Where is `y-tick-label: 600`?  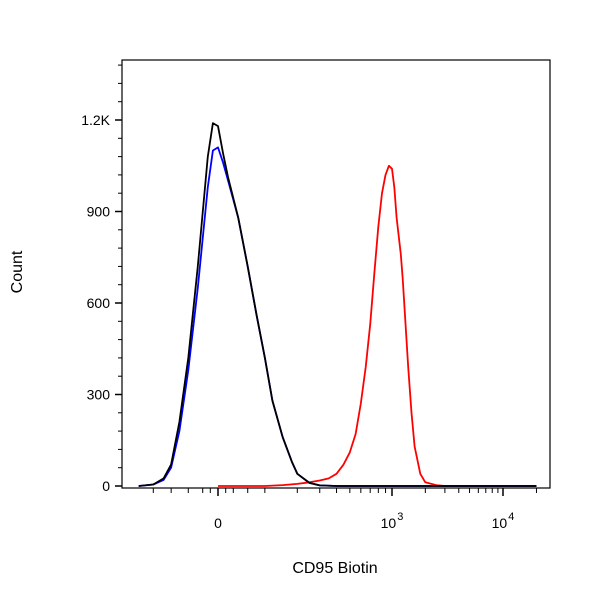
y-tick-label: 600 is located at coordinates (99, 303).